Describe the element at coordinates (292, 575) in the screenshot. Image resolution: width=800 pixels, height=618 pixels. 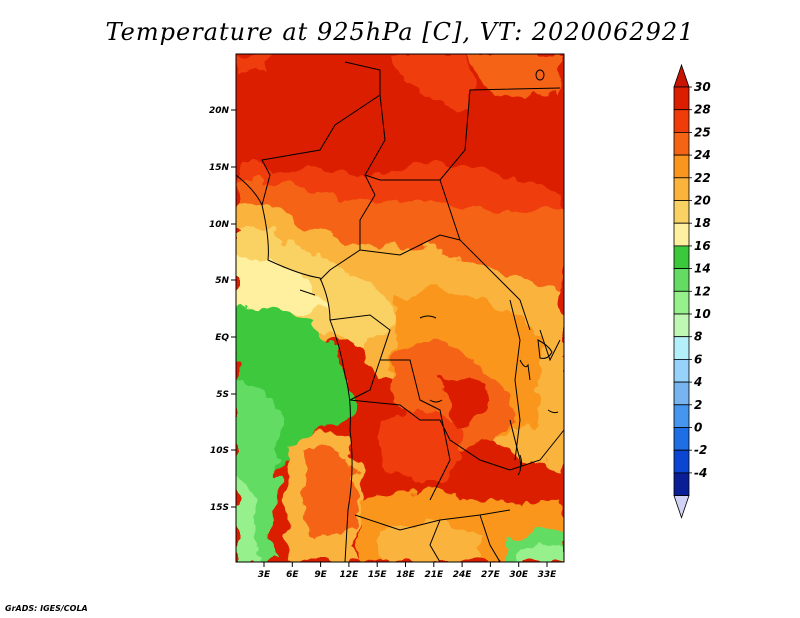
I see `lon-tick-label: 6E` at that location.